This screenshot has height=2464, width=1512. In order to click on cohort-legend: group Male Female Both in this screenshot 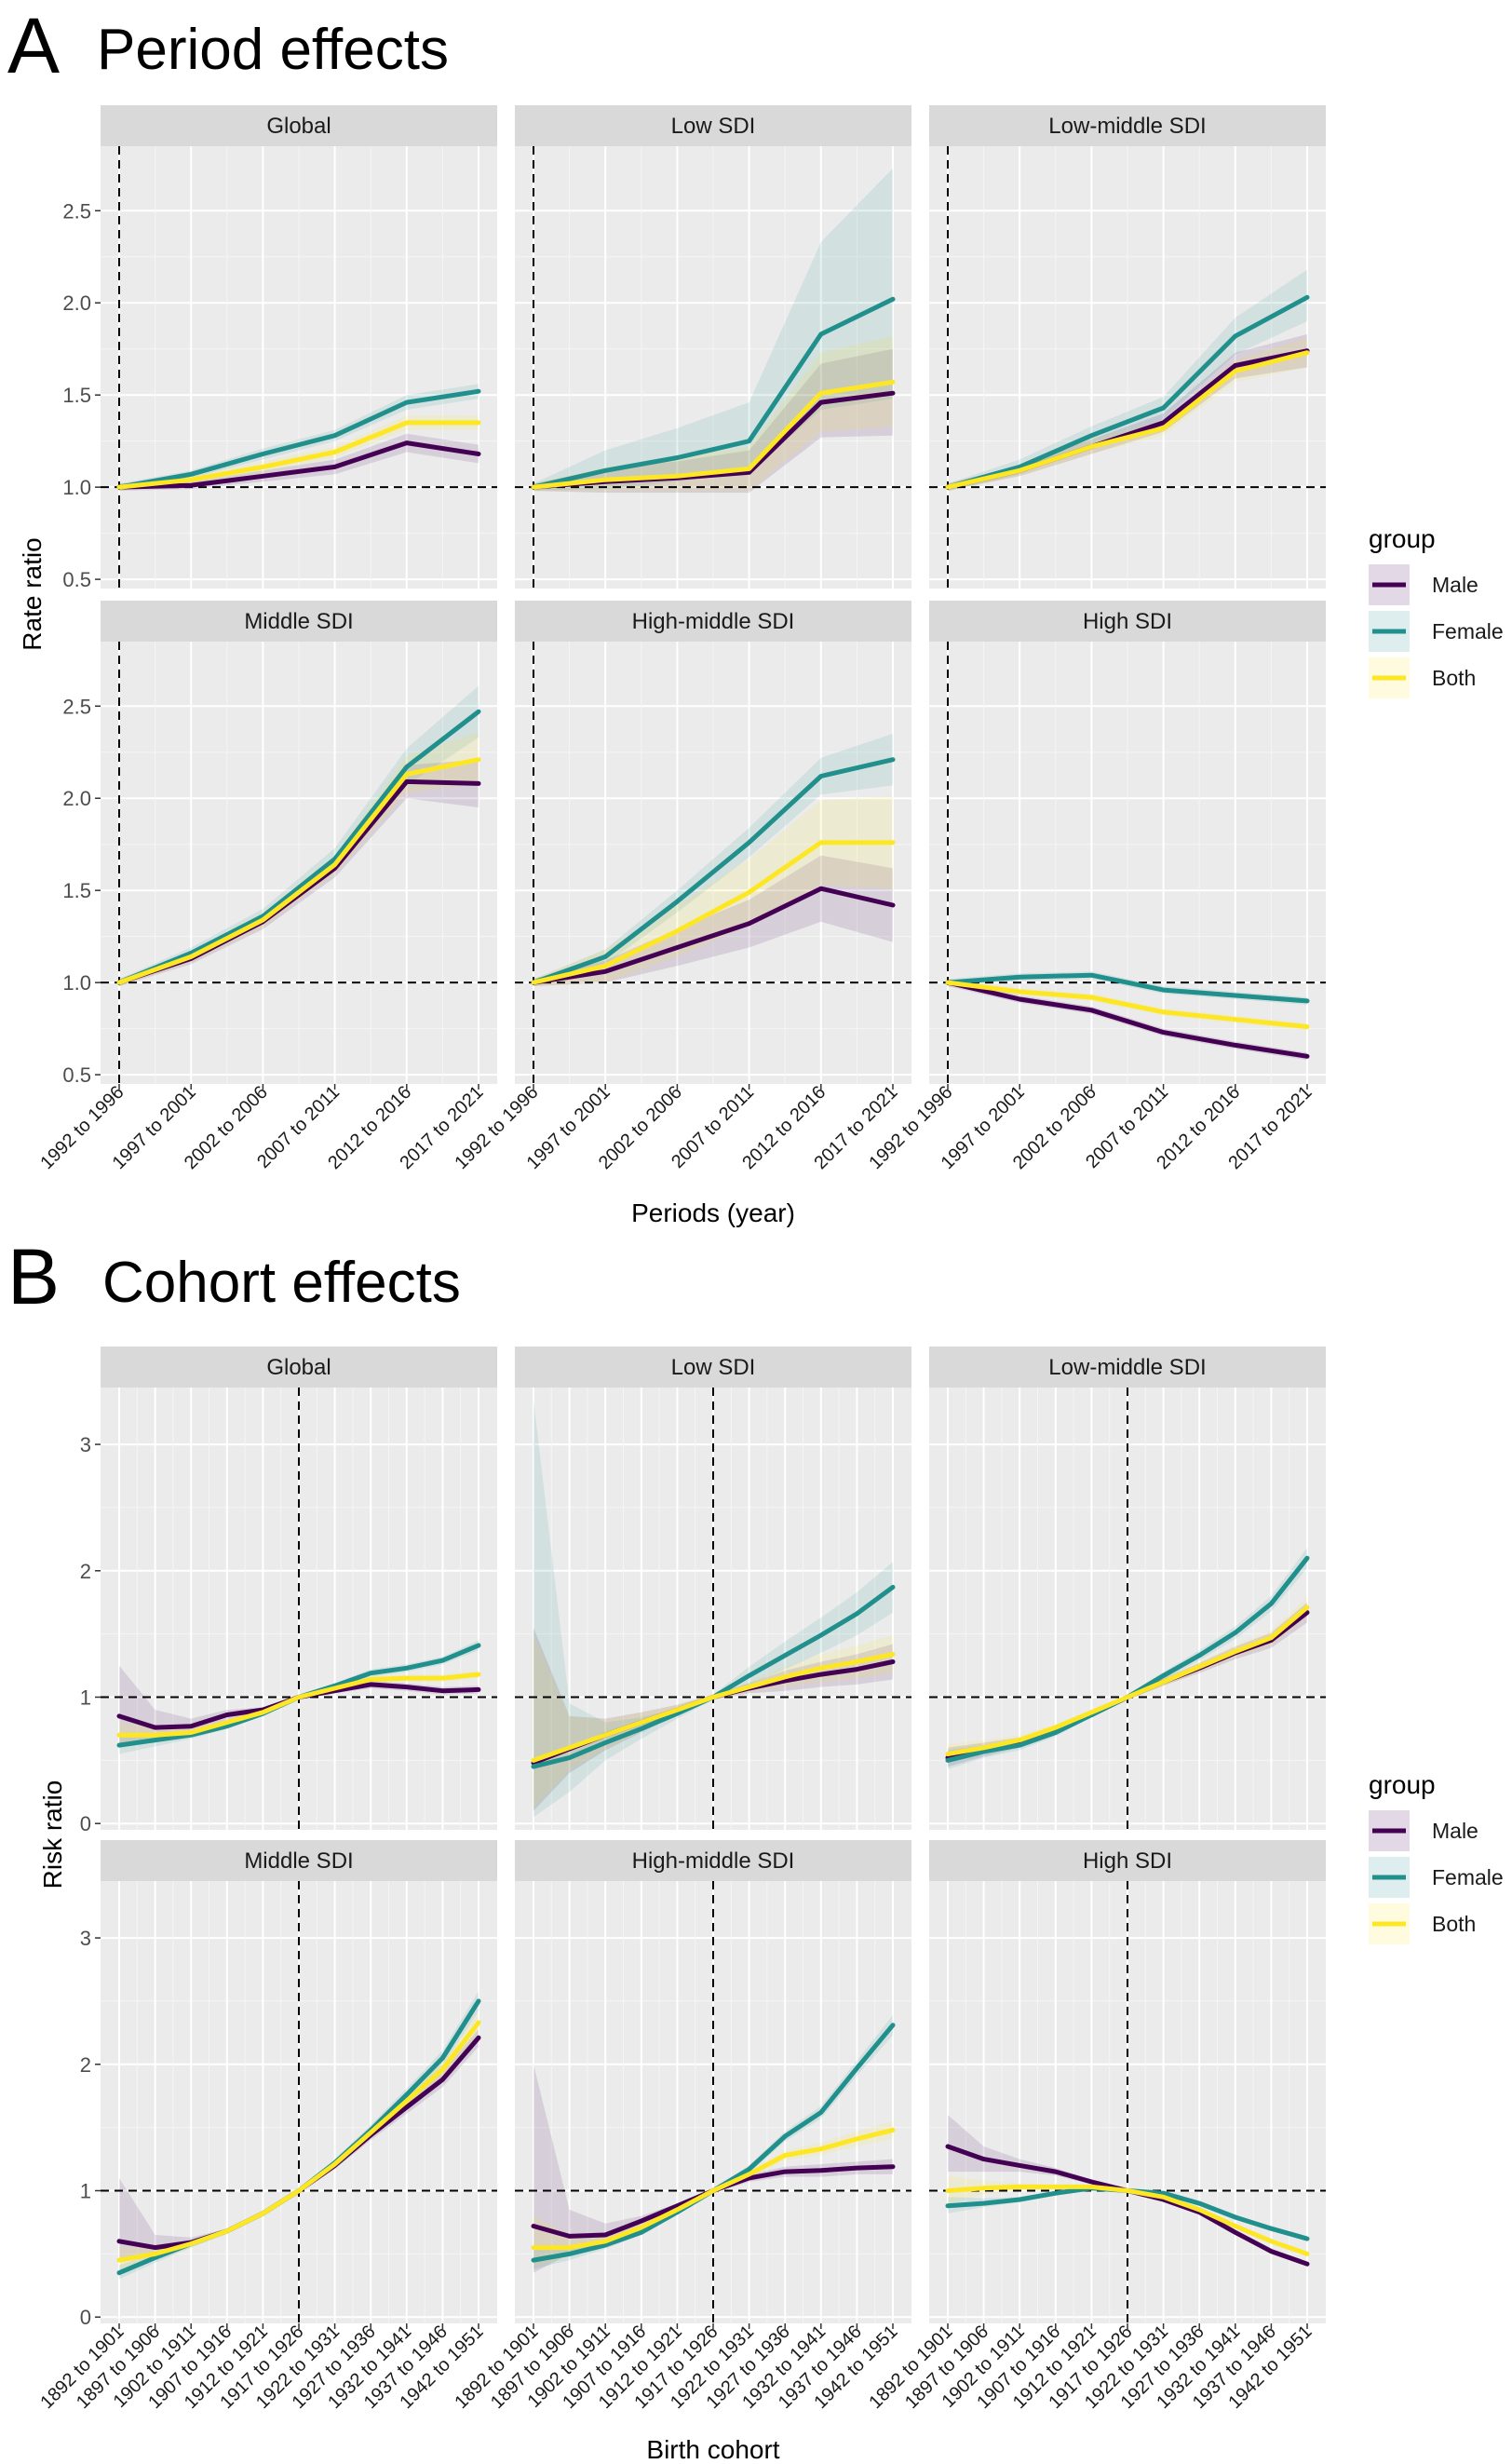, I will do `click(1437, 1857)`.